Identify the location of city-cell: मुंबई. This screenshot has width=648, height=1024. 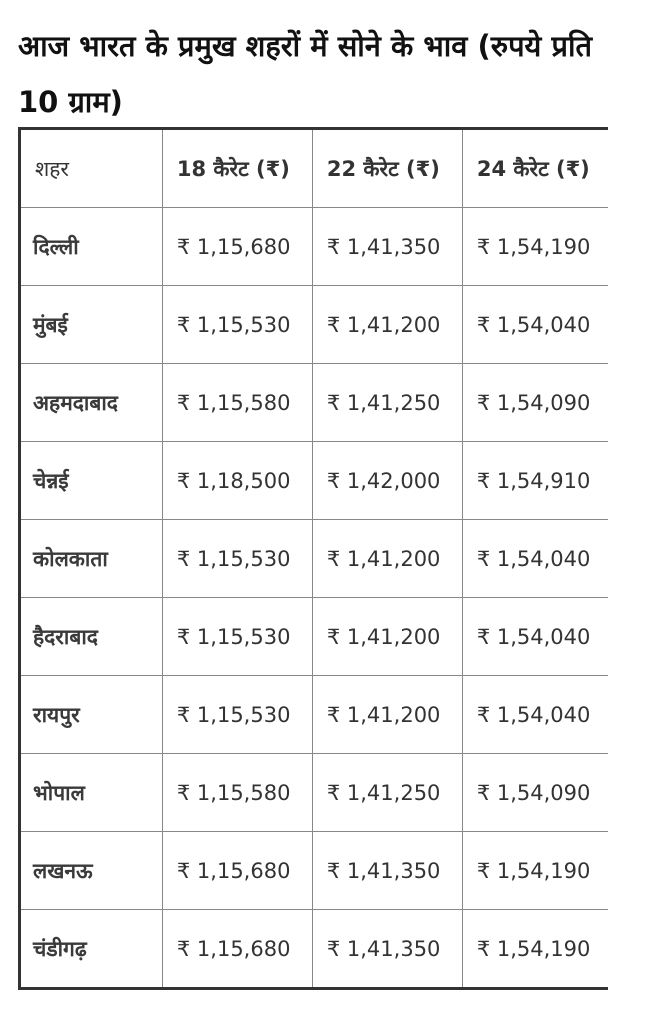
(91, 324).